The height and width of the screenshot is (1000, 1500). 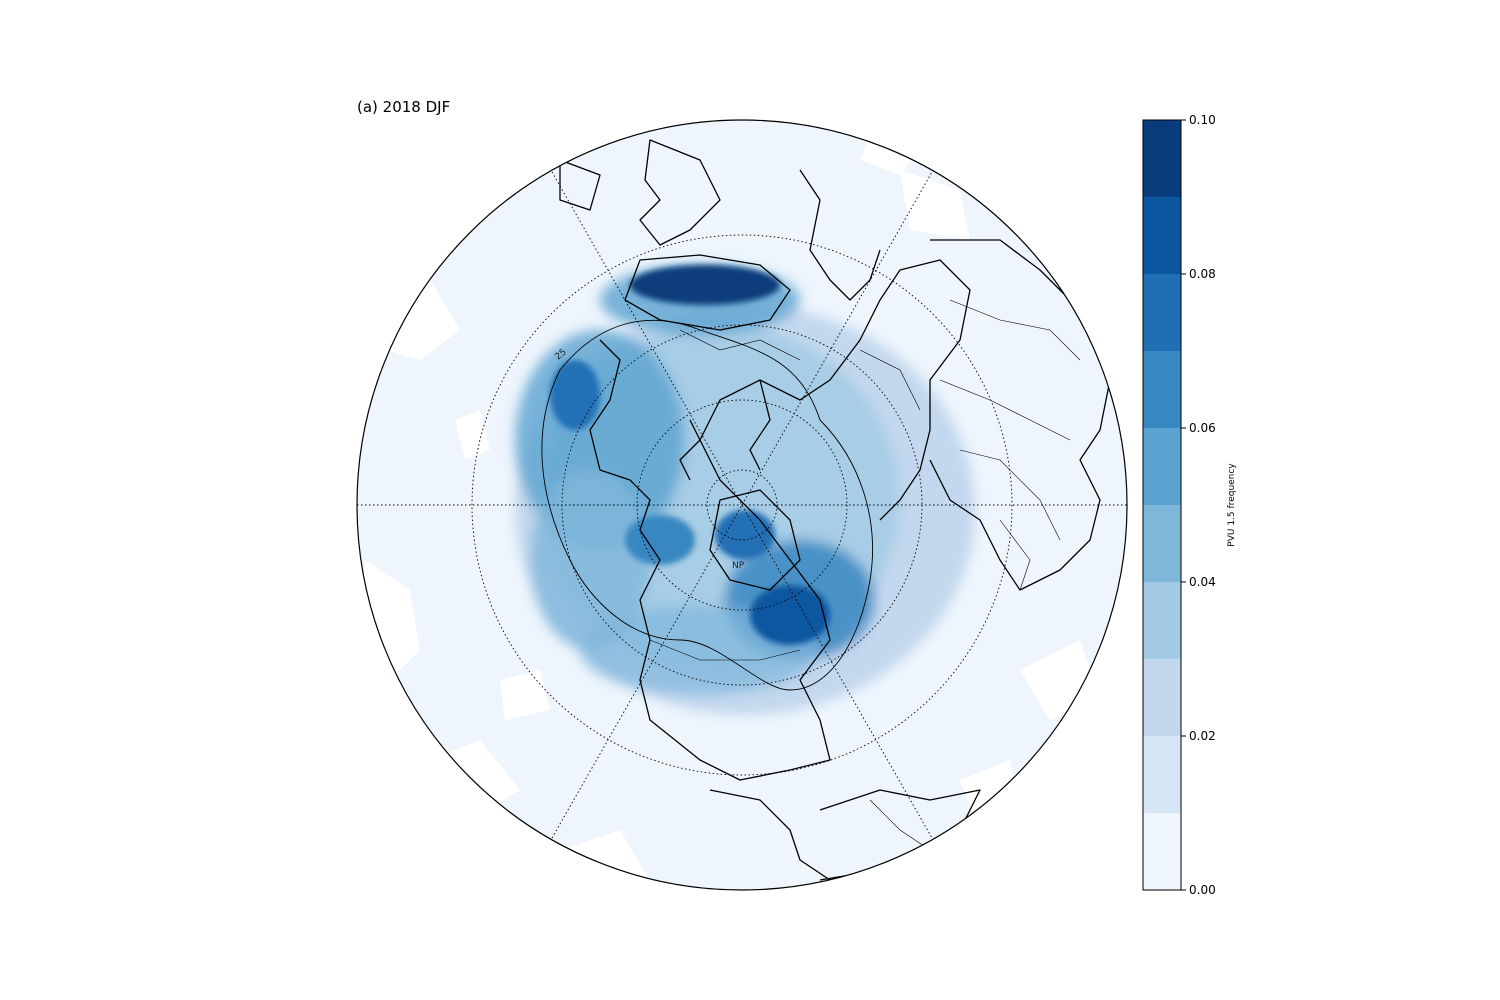 What do you see at coordinates (1232, 505) in the screenshot?
I see `colorbar-label: PVU 1.5 frequency` at bounding box center [1232, 505].